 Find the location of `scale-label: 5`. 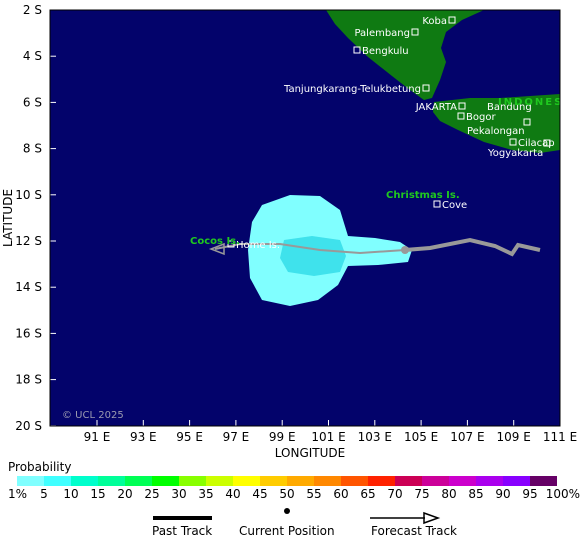

scale-label: 5 is located at coordinates (44, 494).